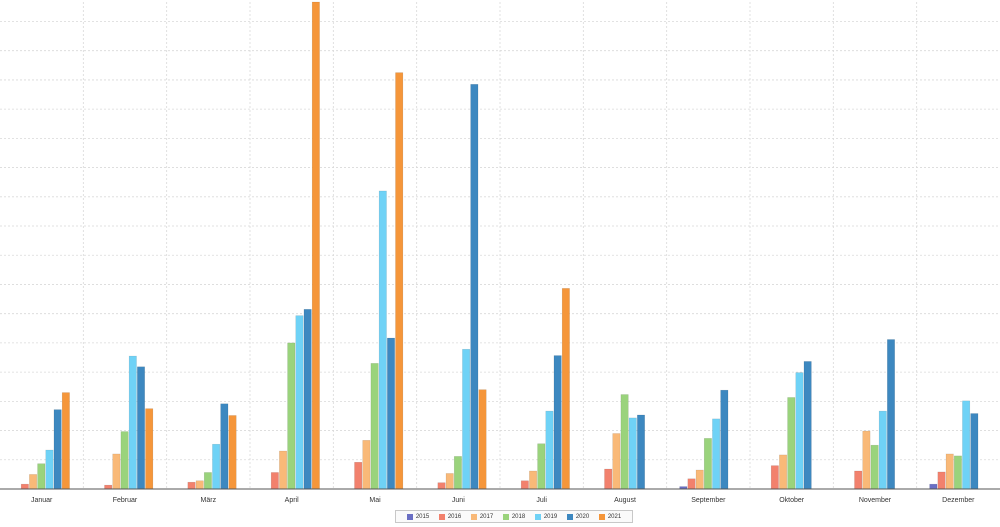  I want to click on bar-2017-Februar, so click(116, 471).